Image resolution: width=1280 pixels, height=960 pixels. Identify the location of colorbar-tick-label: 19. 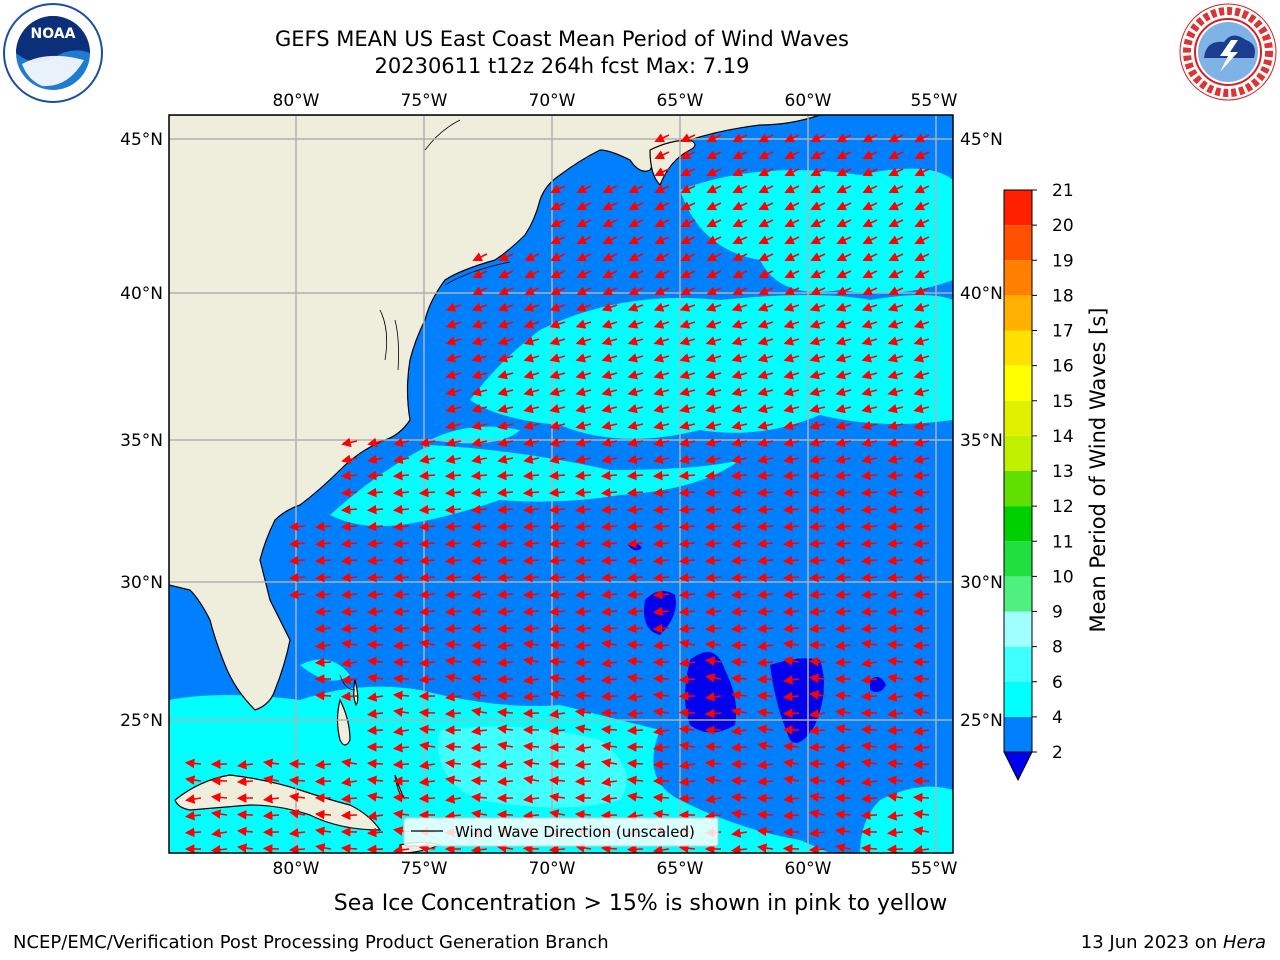
(1063, 261).